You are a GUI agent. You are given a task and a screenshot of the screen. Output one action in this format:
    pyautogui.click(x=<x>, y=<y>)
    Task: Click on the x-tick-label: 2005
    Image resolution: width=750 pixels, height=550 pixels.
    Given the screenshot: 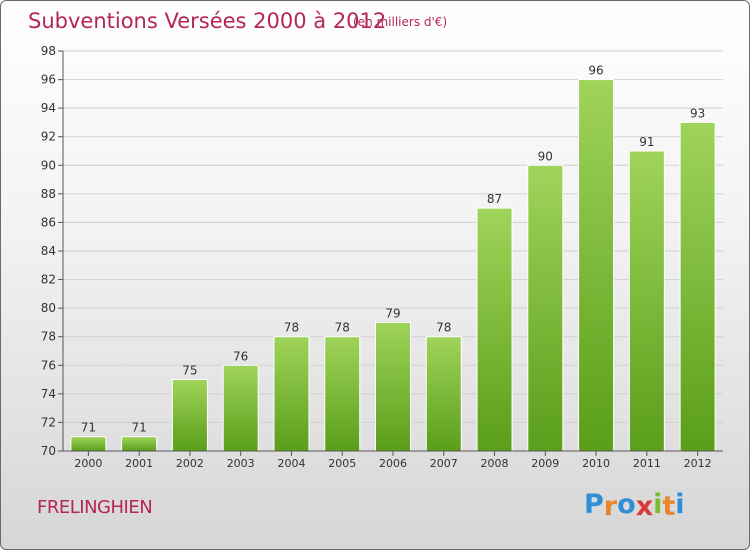 What is the action you would take?
    pyautogui.click(x=342, y=463)
    